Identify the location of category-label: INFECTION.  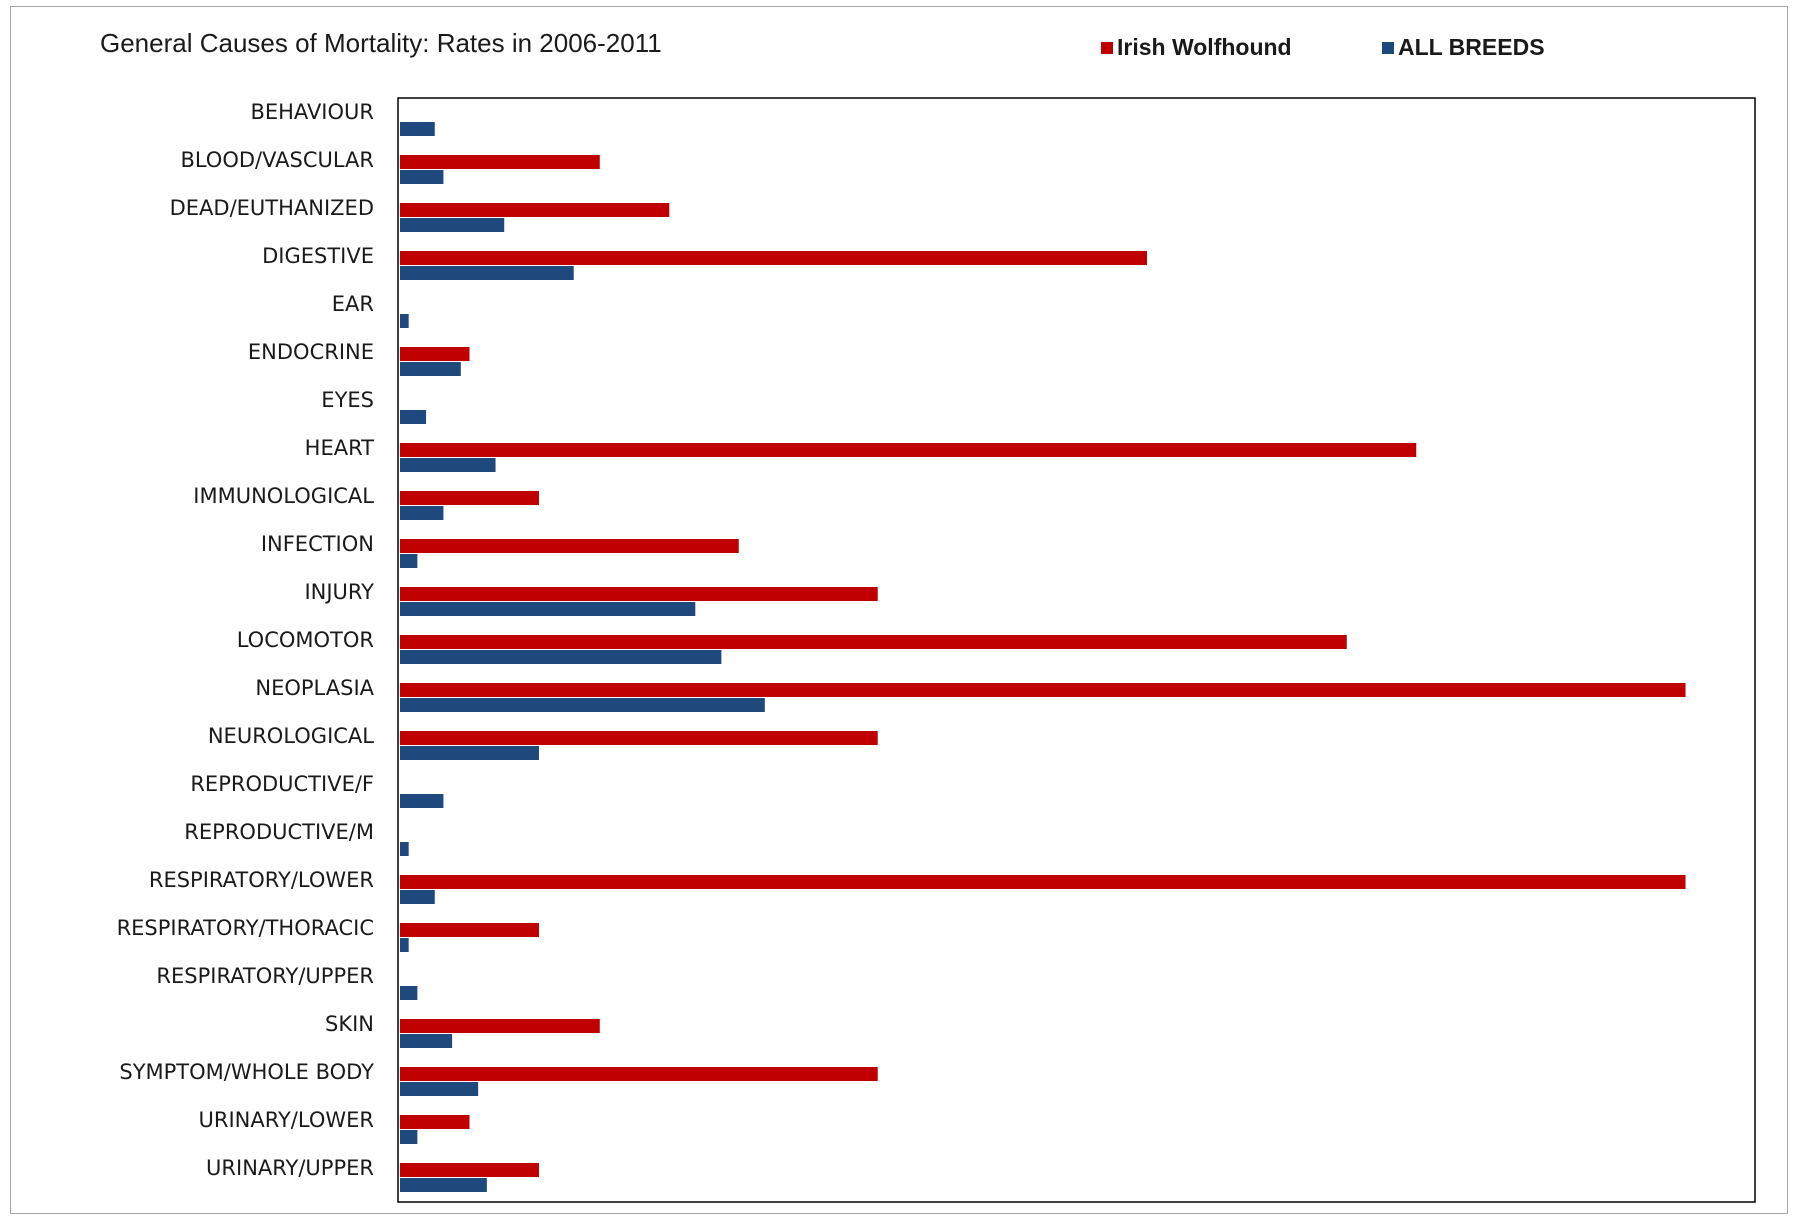
(317, 544).